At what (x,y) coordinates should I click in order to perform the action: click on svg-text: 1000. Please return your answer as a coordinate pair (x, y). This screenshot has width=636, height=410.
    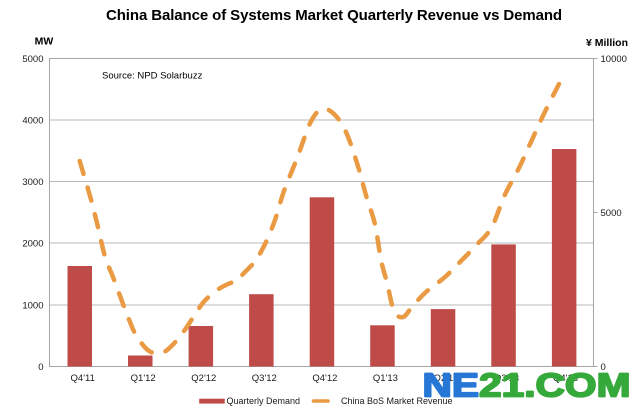
    Looking at the image, I should click on (32, 306).